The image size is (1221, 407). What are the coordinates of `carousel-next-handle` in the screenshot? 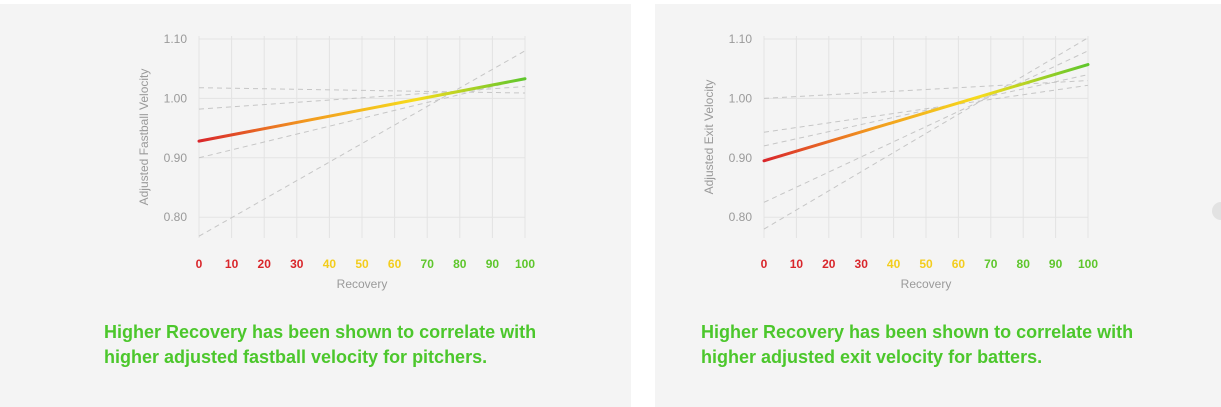 It's located at (1216, 211).